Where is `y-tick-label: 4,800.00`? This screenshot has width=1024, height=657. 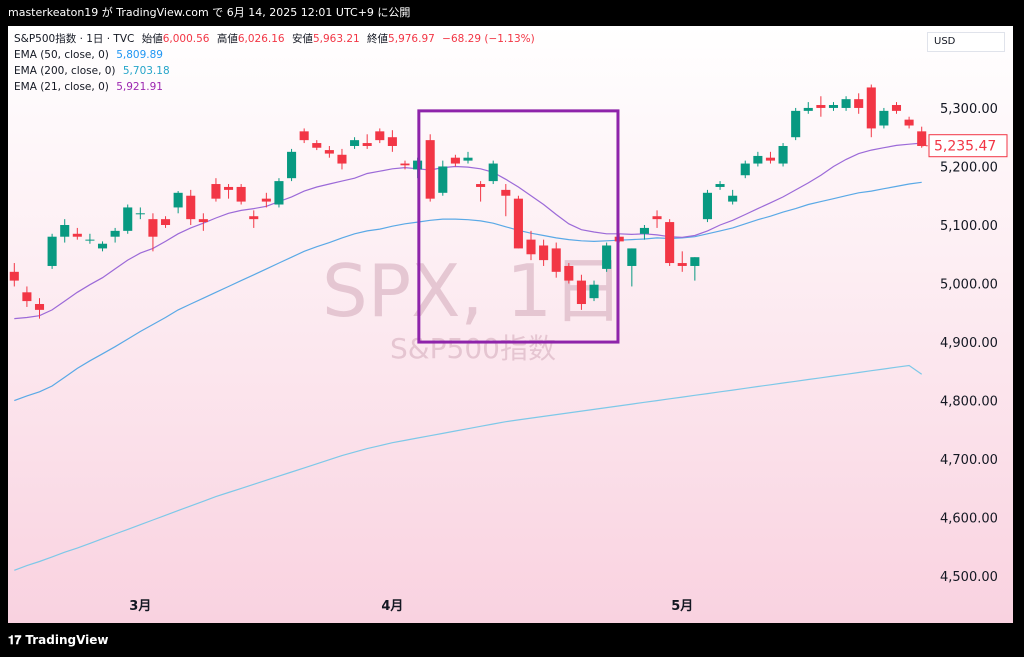
y-tick-label: 4,800.00 is located at coordinates (969, 402).